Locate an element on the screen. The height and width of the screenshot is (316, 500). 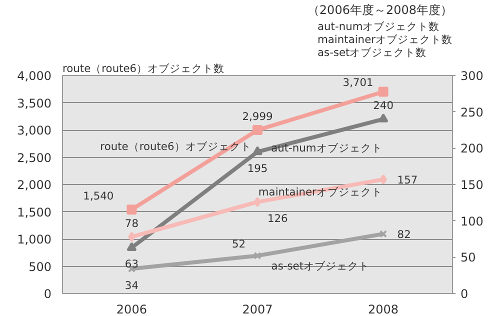
y2-tick-label: 100 is located at coordinates (472, 221).